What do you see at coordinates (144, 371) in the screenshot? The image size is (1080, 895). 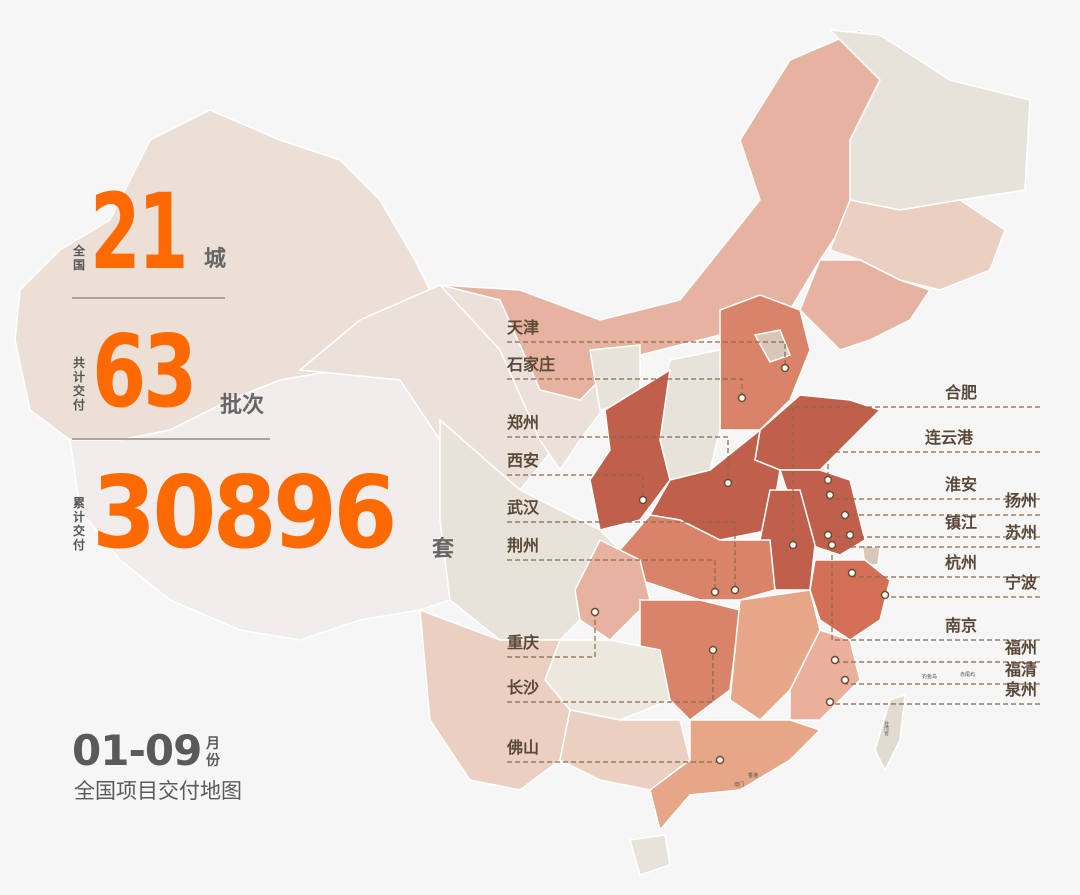 I see `stat-value-batches: 63` at bounding box center [144, 371].